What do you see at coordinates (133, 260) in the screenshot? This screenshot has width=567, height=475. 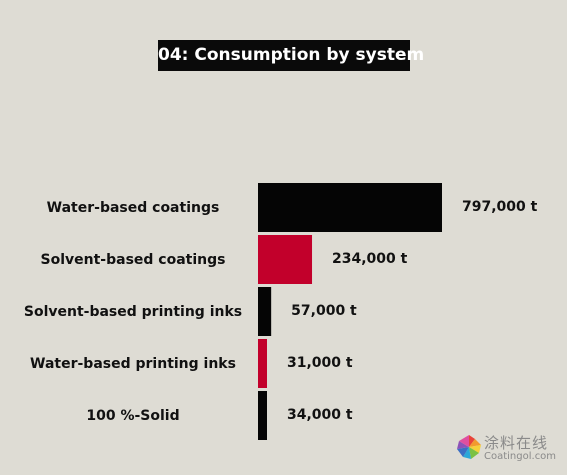 I see `category-label-1: Solvent-based coatings` at bounding box center [133, 260].